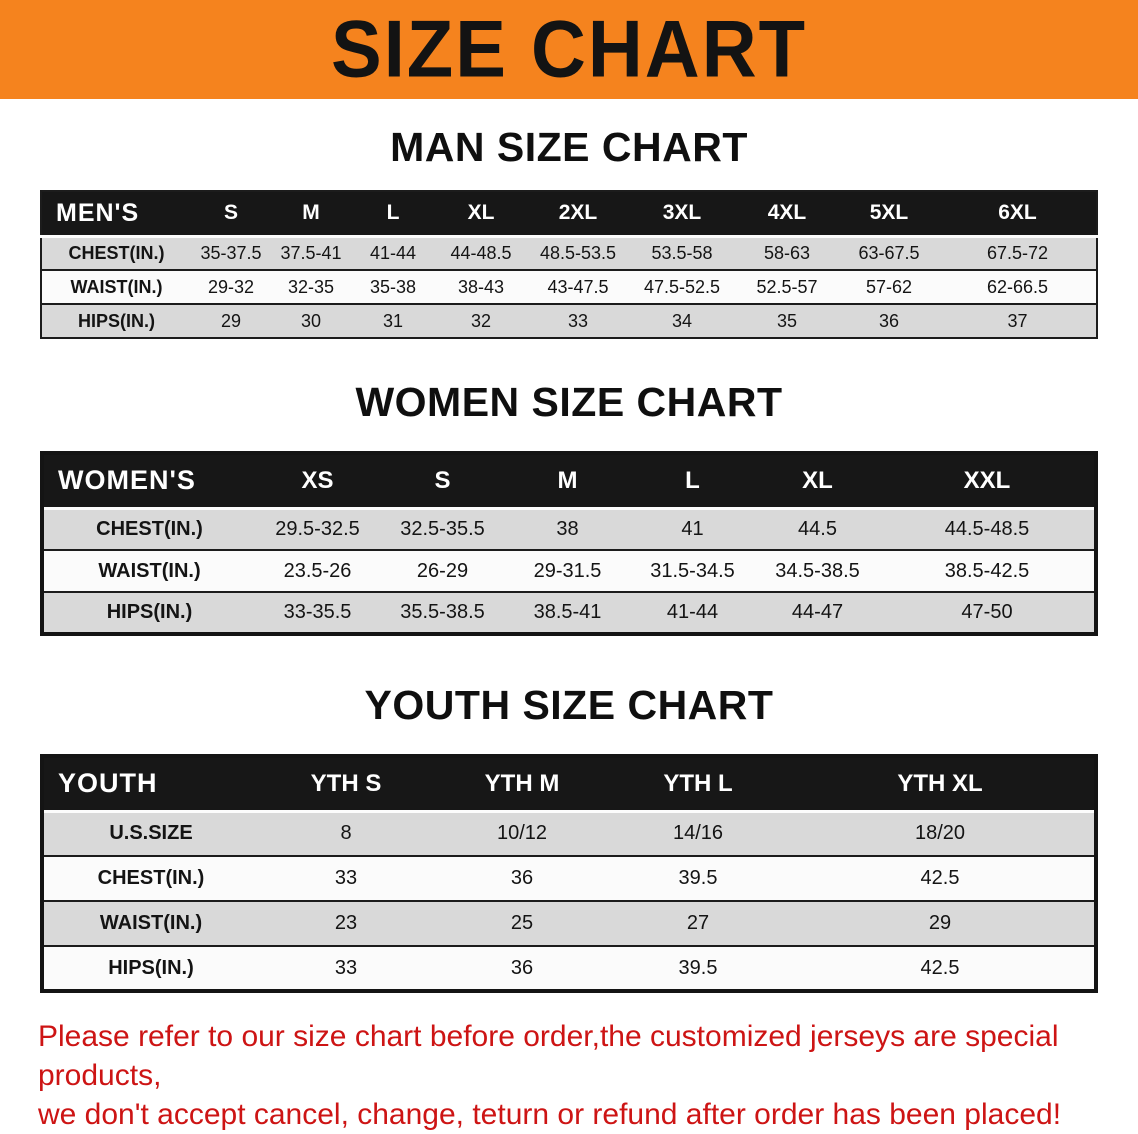 The height and width of the screenshot is (1134, 1138). I want to click on measurement-row: CHEST(IN.) 33 36 39.5 42.5, so click(569, 878).